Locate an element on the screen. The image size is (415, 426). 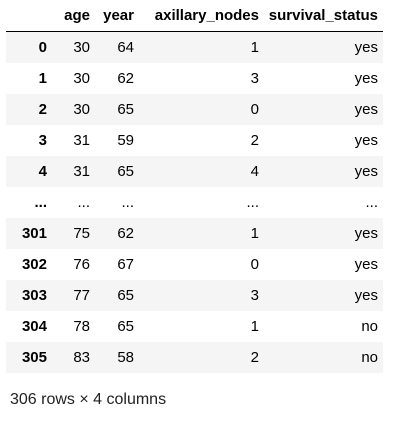
table-row: 303 77 65 3 yes is located at coordinates (194, 295).